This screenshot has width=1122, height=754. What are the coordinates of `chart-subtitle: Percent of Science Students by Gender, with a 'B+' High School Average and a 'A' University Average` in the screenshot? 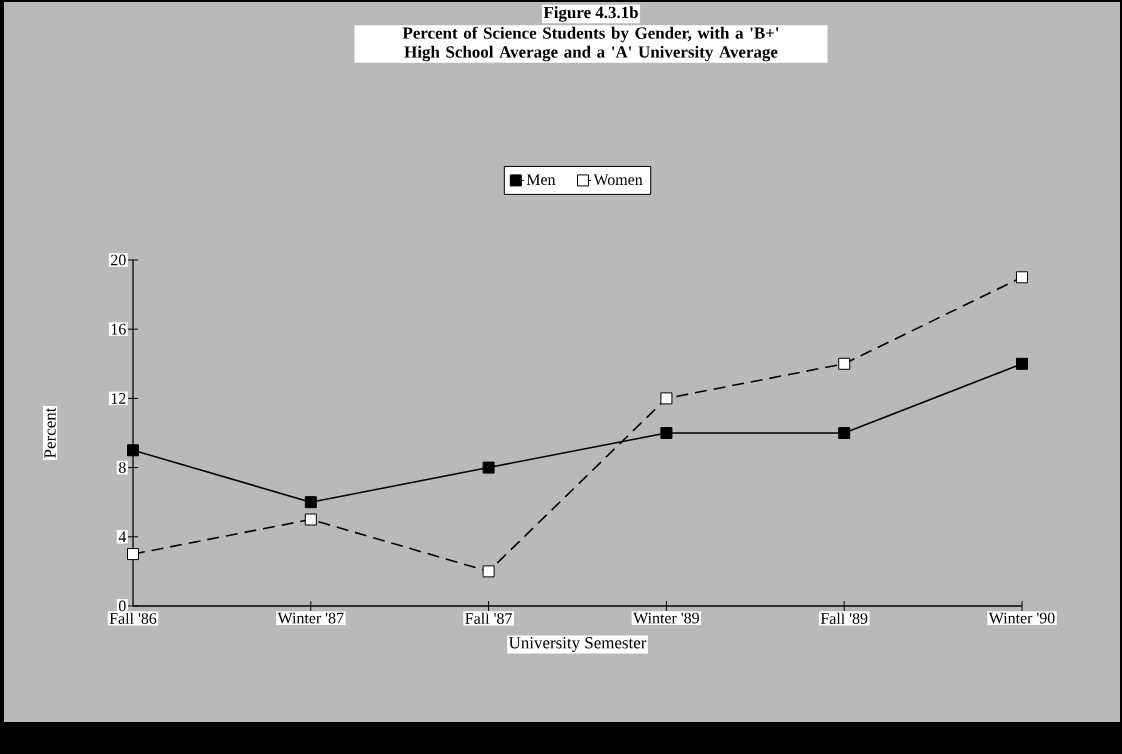 It's located at (590, 44).